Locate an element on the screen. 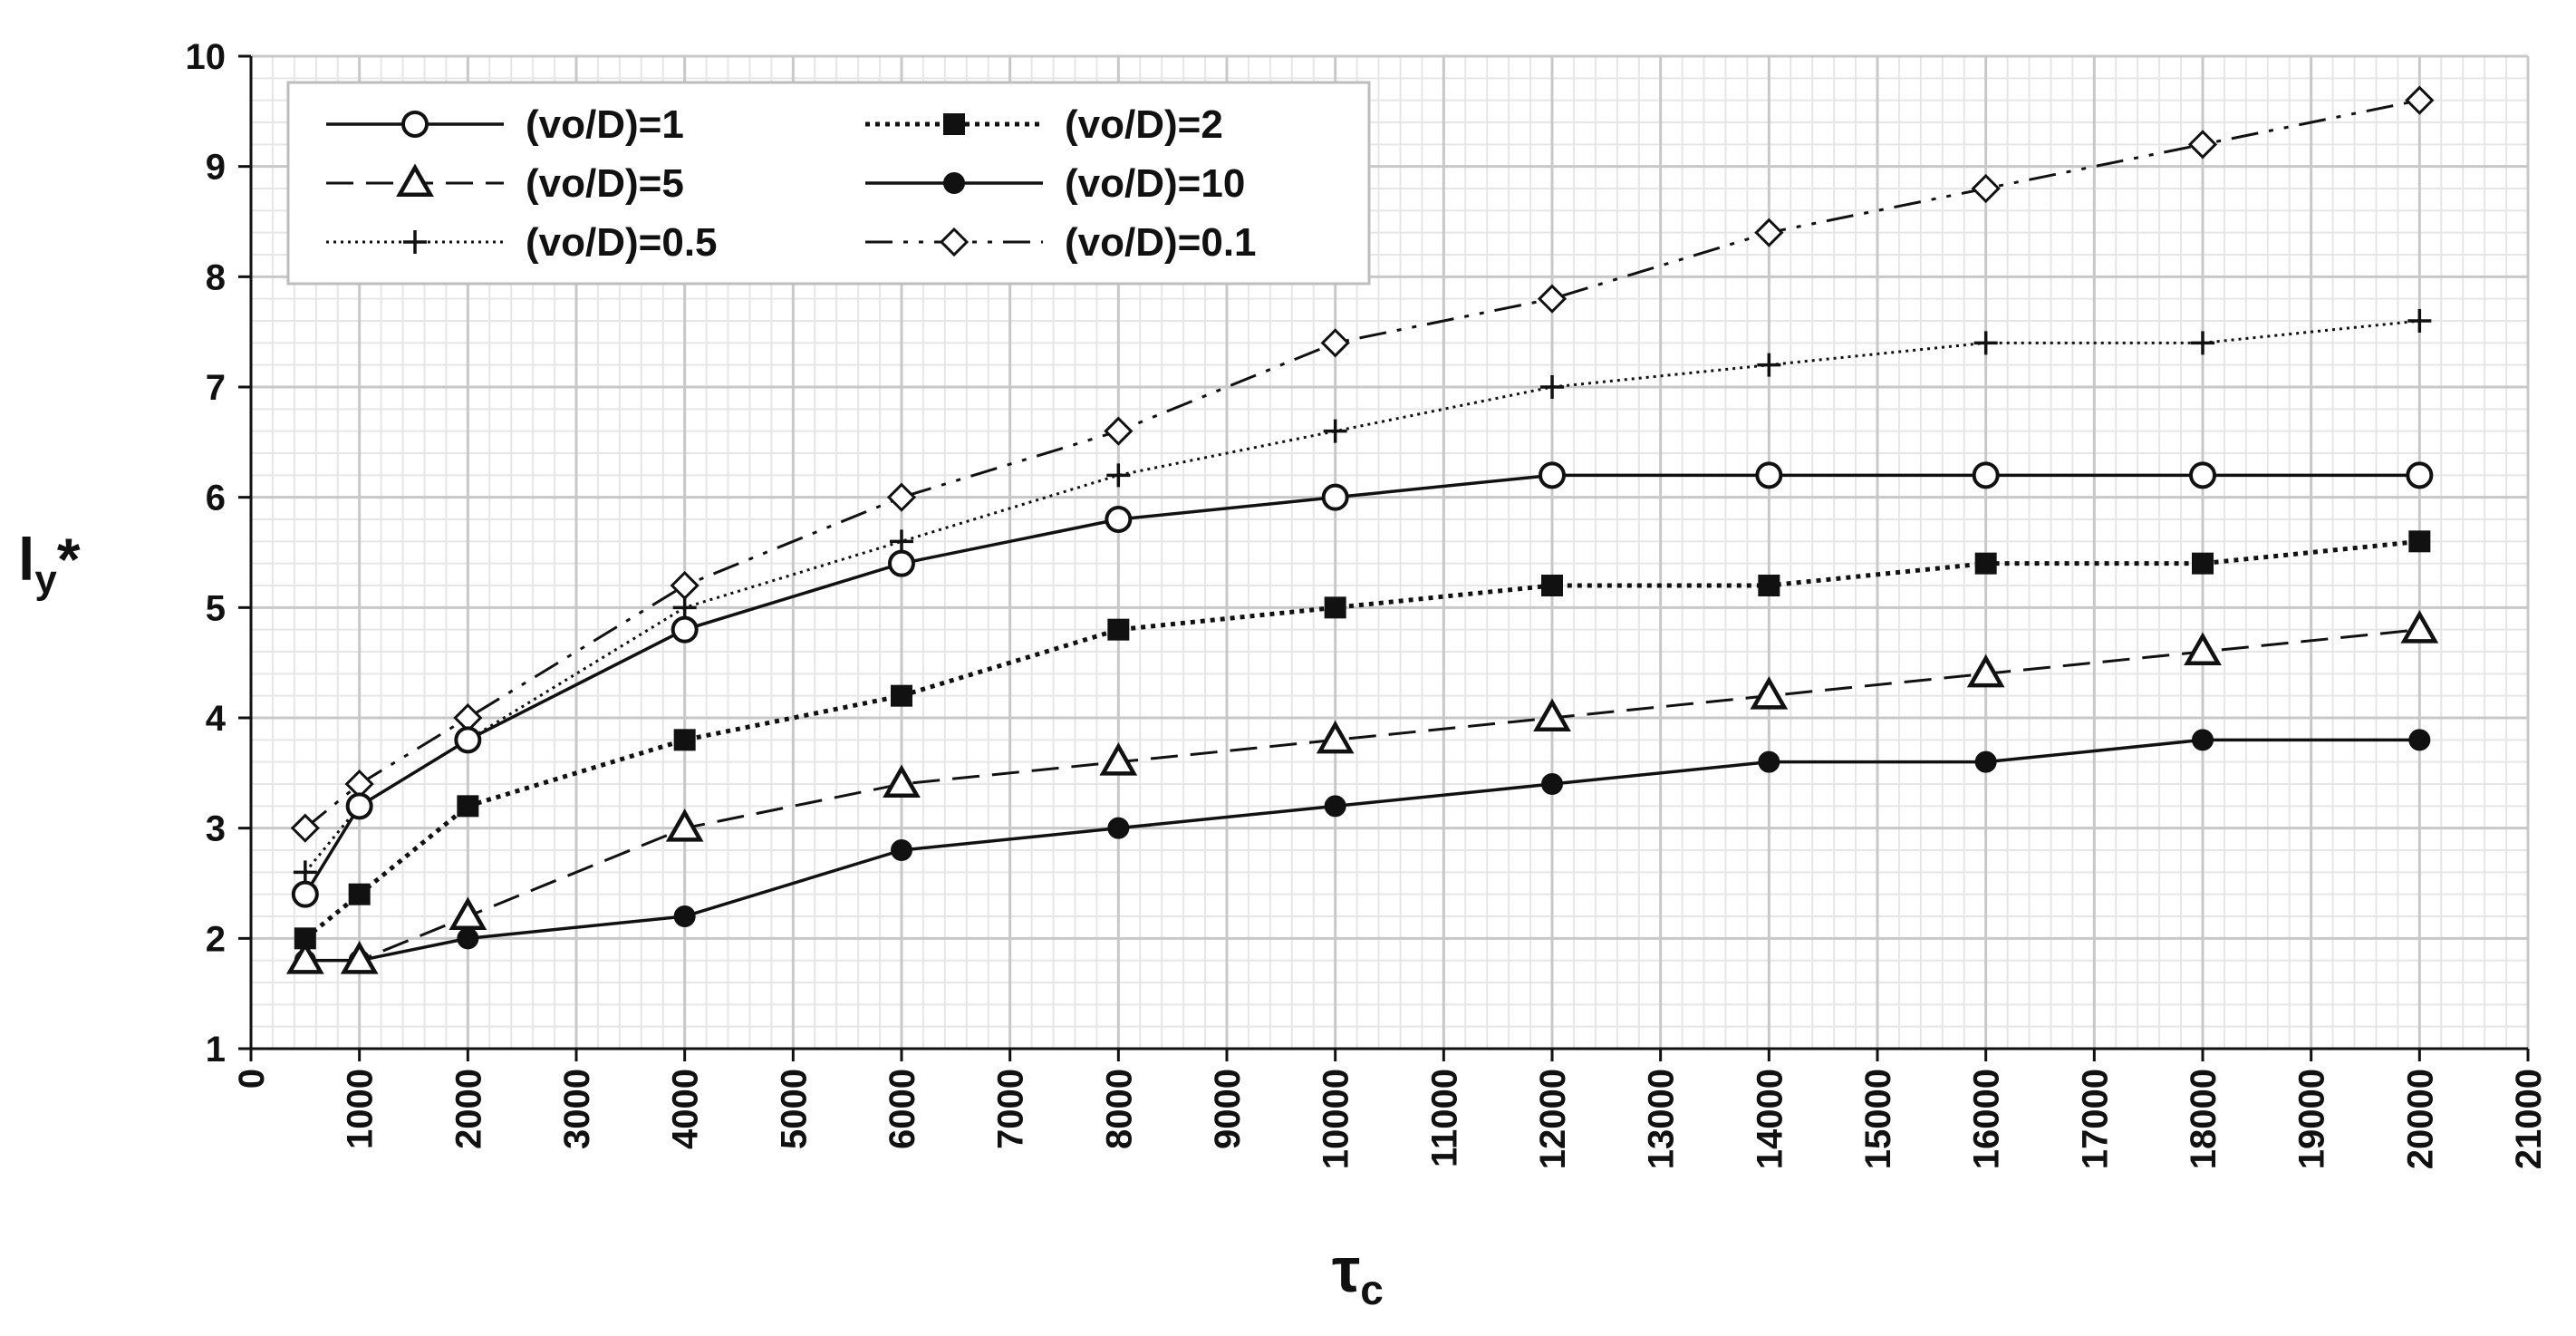 The width and height of the screenshot is (2576, 1336). x-tick-label: 8000 is located at coordinates (1119, 1109).